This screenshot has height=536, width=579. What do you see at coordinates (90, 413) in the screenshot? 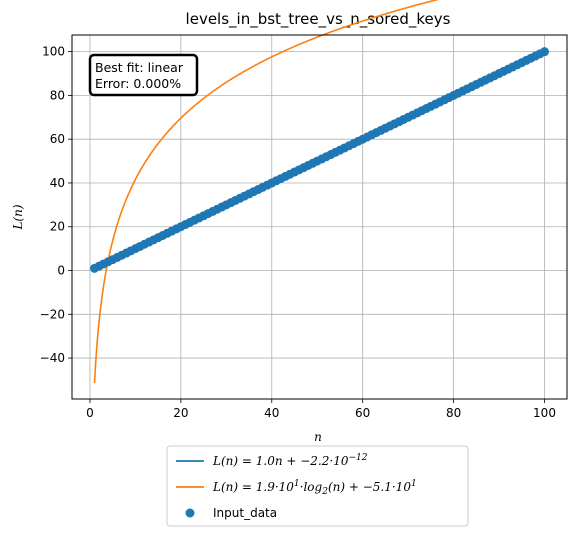
I see `x-tick-label: 0` at bounding box center [90, 413].